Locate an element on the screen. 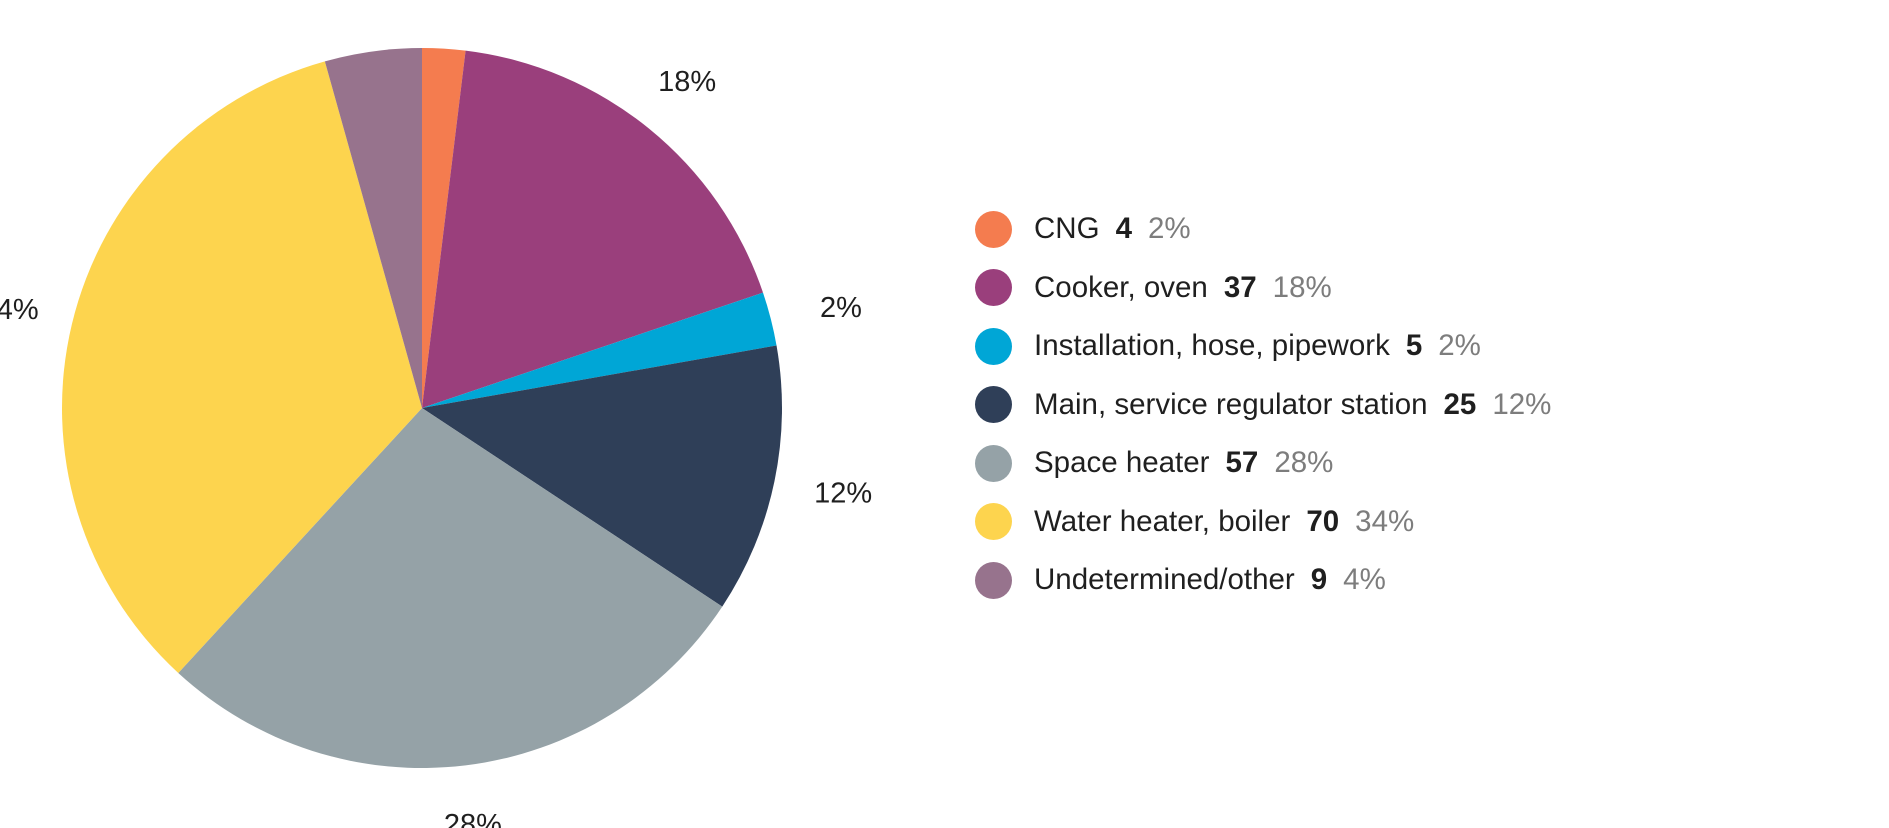 This screenshot has height=828, width=1889. legend-item-water-heater: Water heater, boiler 70 34% is located at coordinates (1263, 522).